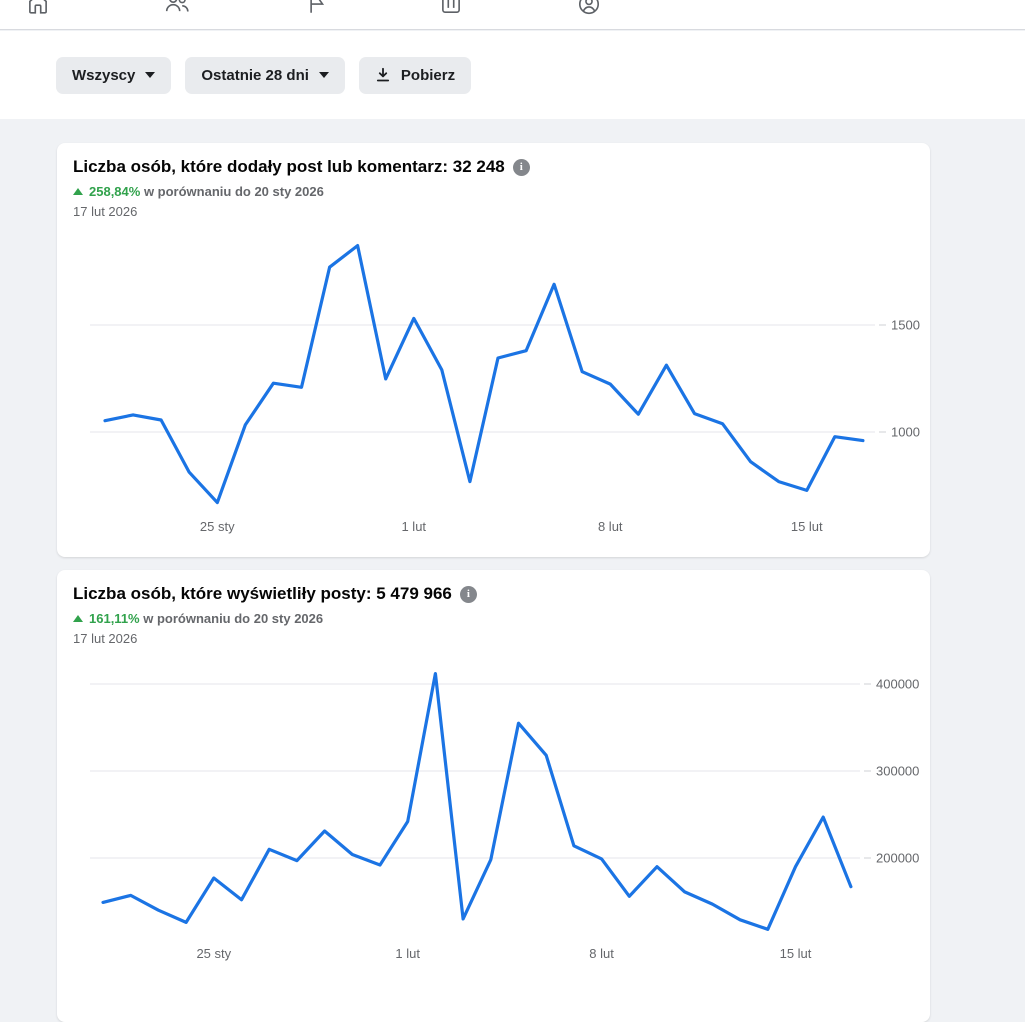  What do you see at coordinates (589, 8) in the screenshot?
I see `profile-icon` at bounding box center [589, 8].